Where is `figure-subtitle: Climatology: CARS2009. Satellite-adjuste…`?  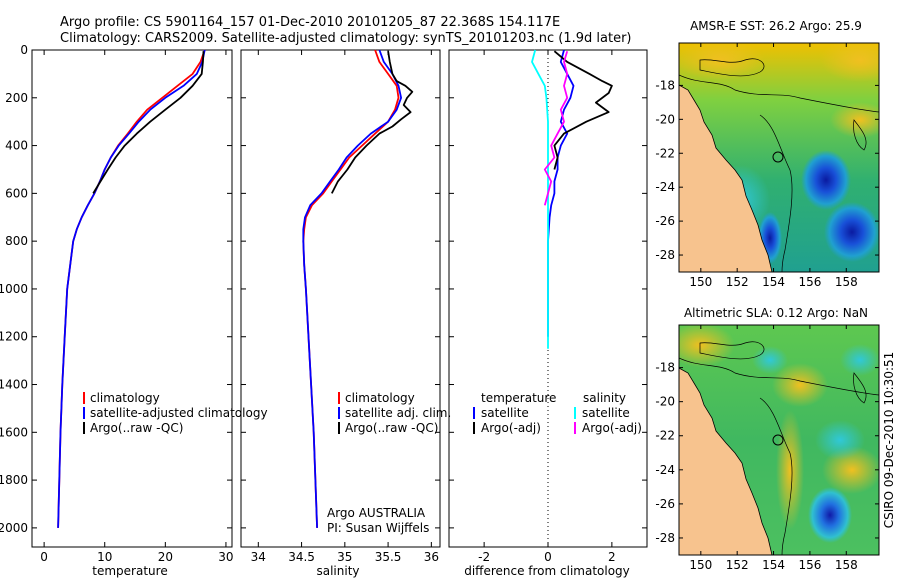
figure-subtitle: Climatology: CARS2009. Satellite-adjuste… is located at coordinates (346, 38).